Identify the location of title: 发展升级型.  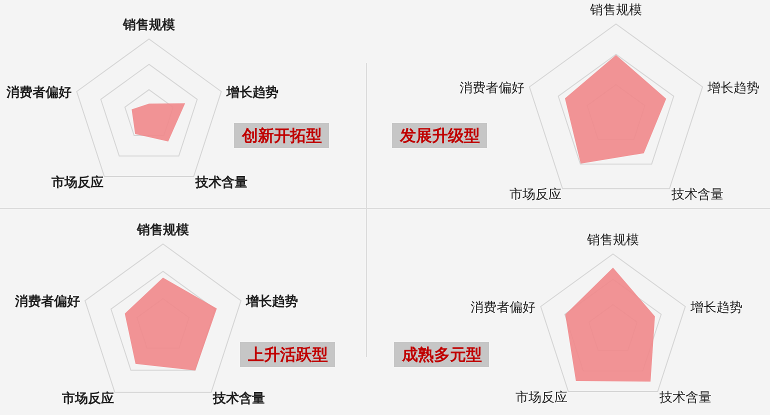
(439, 135).